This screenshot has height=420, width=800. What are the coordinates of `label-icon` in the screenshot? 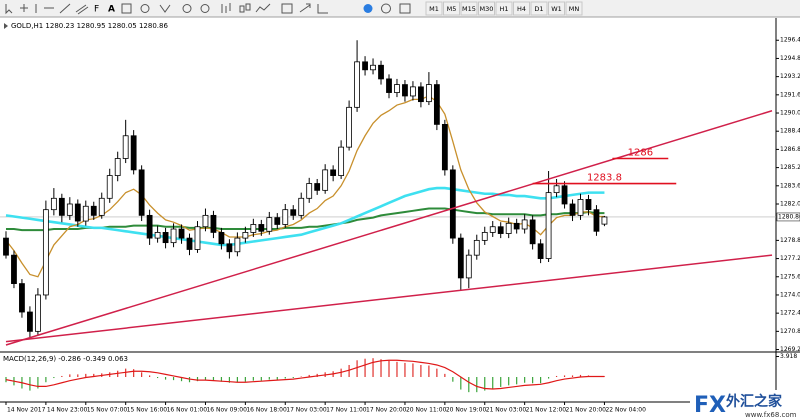 It's located at (126, 8).